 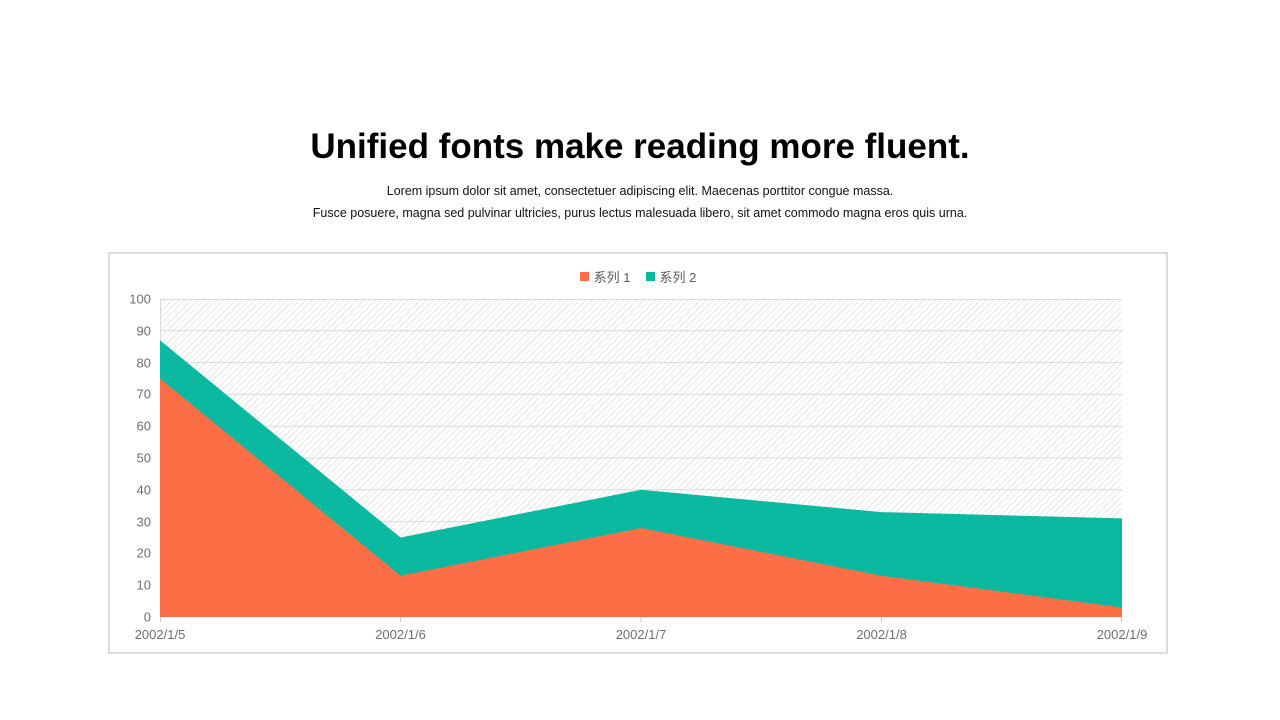 I want to click on legend-item-series-2: 系列 2, so click(x=671, y=276).